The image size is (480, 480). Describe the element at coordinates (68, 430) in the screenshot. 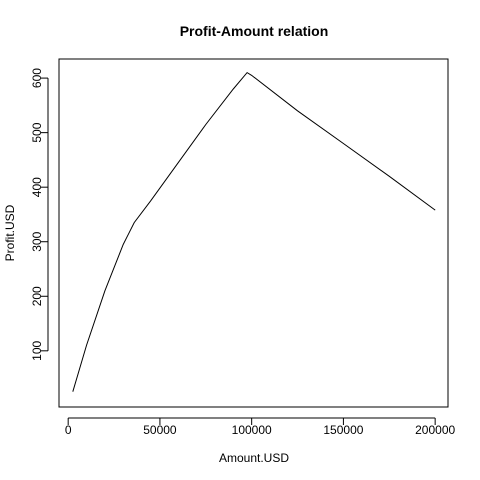

I see `x-tick-label: 0` at that location.